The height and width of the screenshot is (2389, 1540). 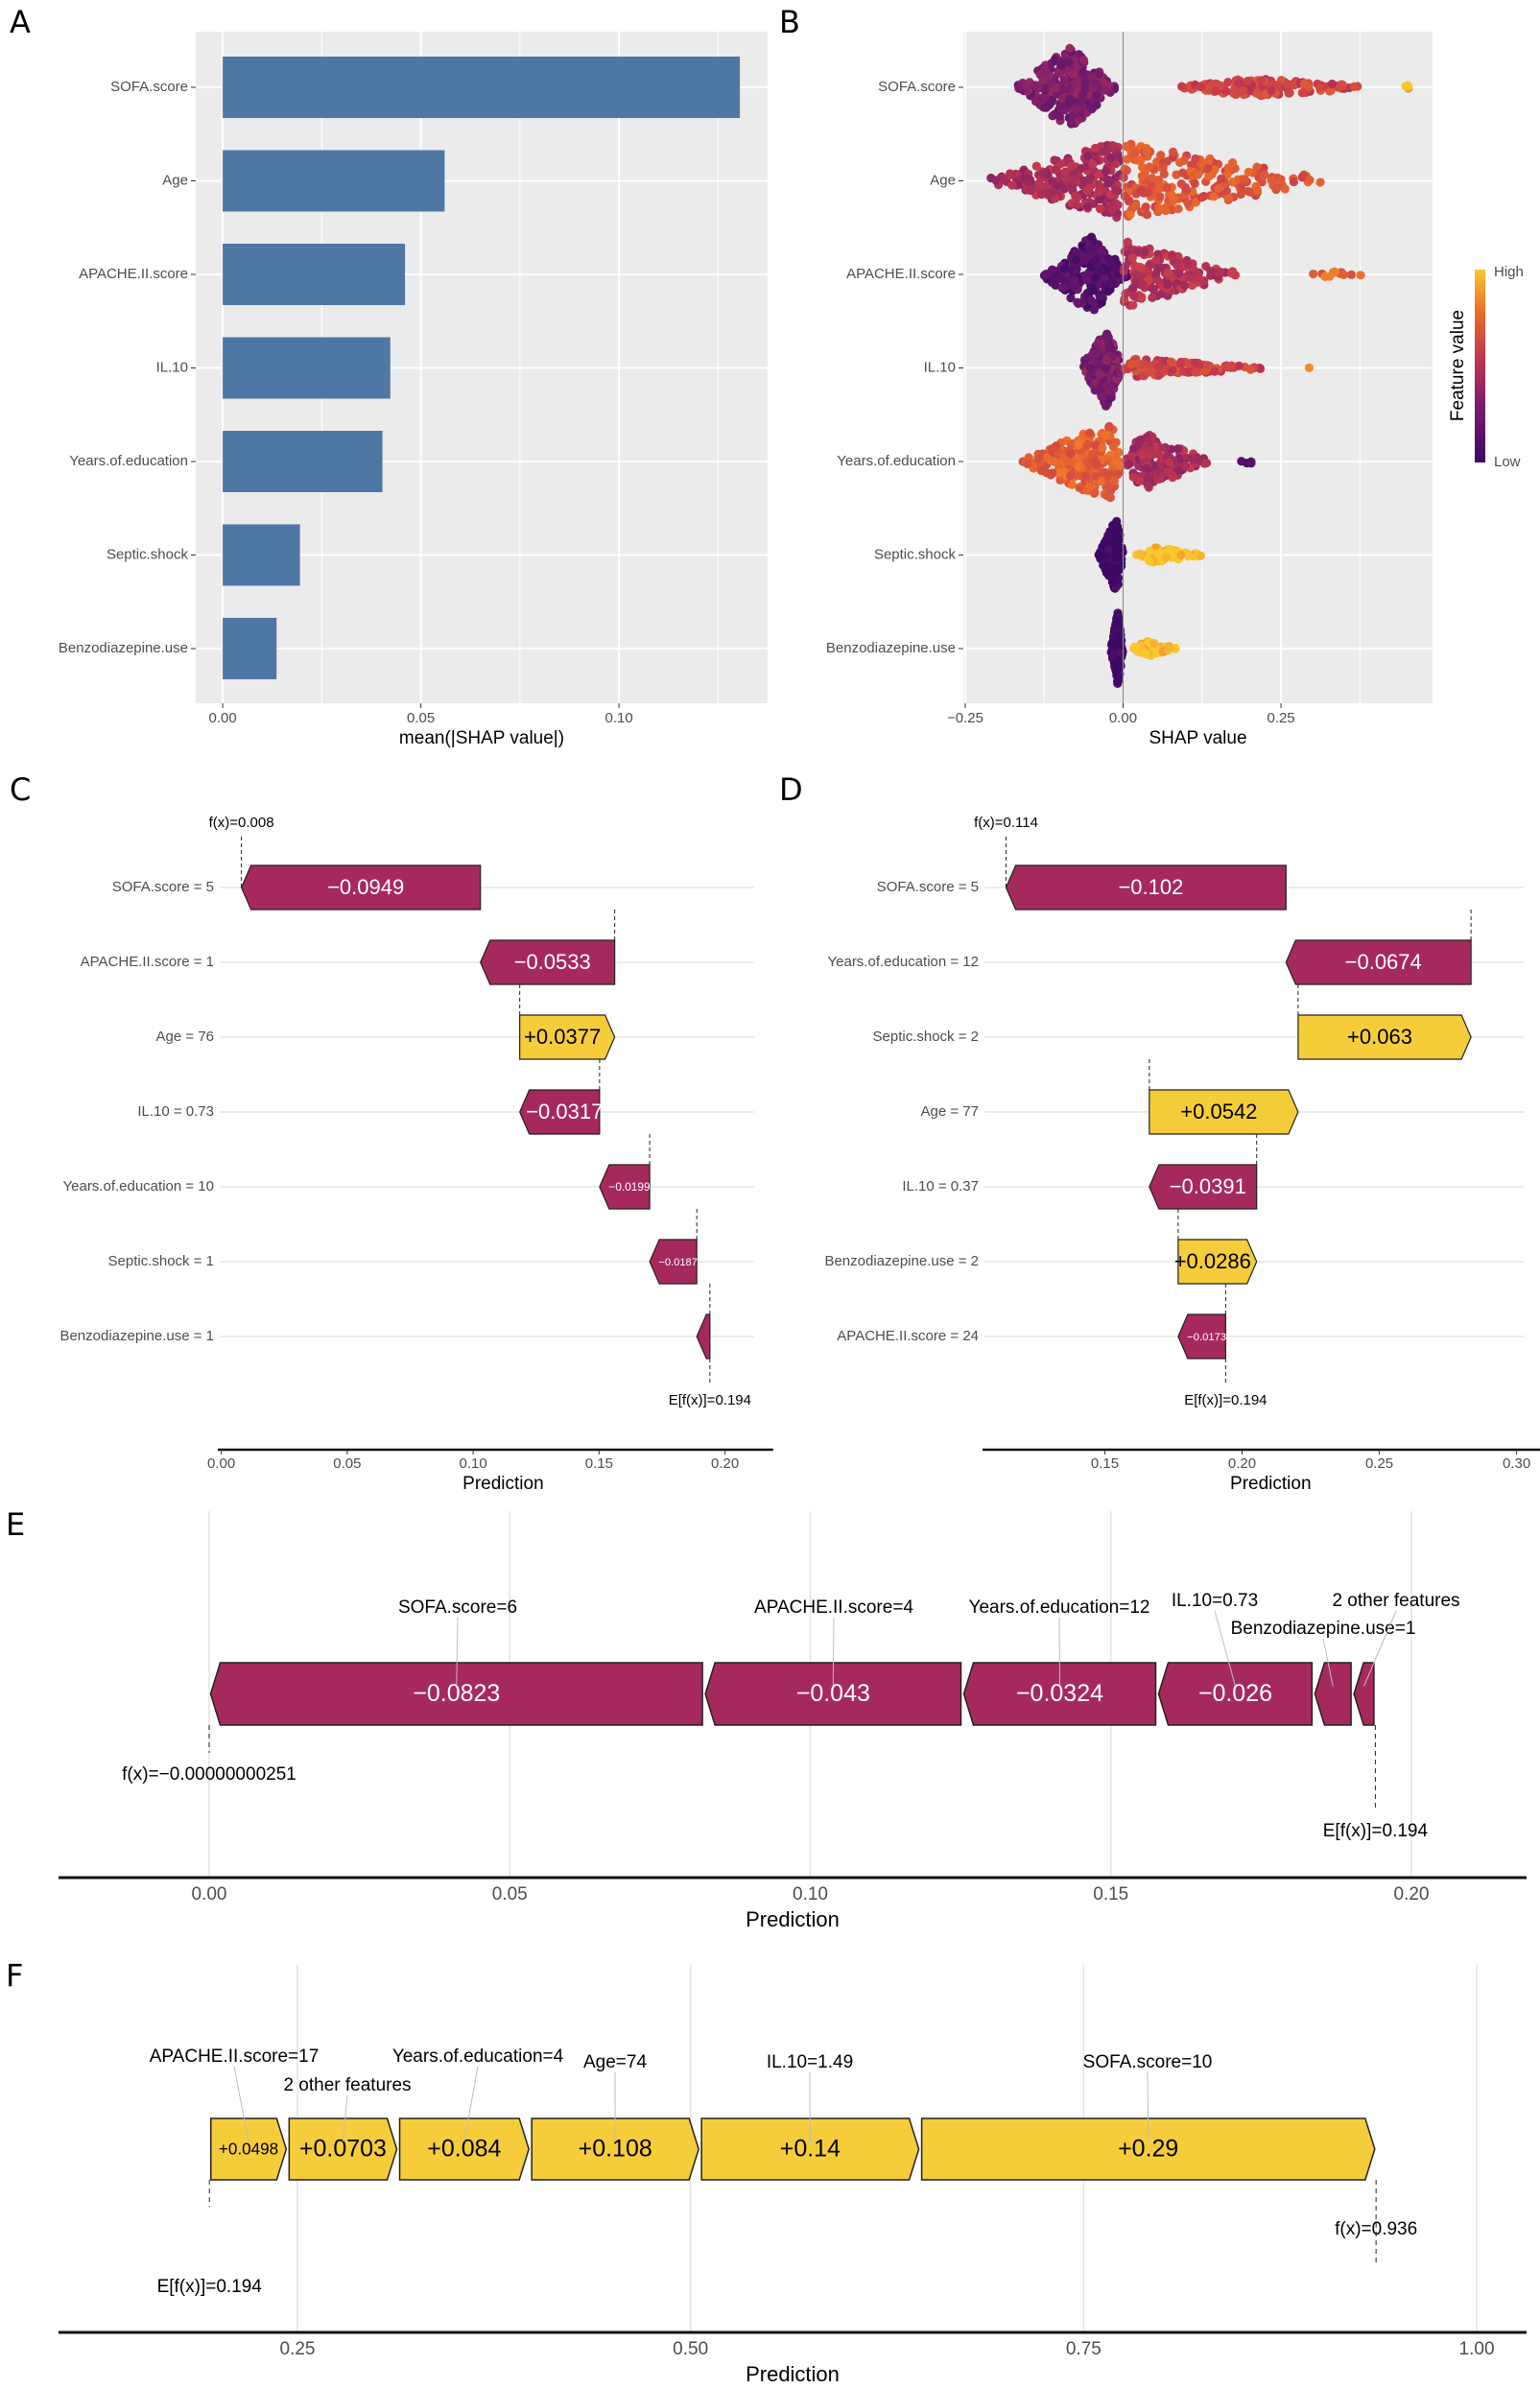 I want to click on x-tick-label: 0.05, so click(x=510, y=1894).